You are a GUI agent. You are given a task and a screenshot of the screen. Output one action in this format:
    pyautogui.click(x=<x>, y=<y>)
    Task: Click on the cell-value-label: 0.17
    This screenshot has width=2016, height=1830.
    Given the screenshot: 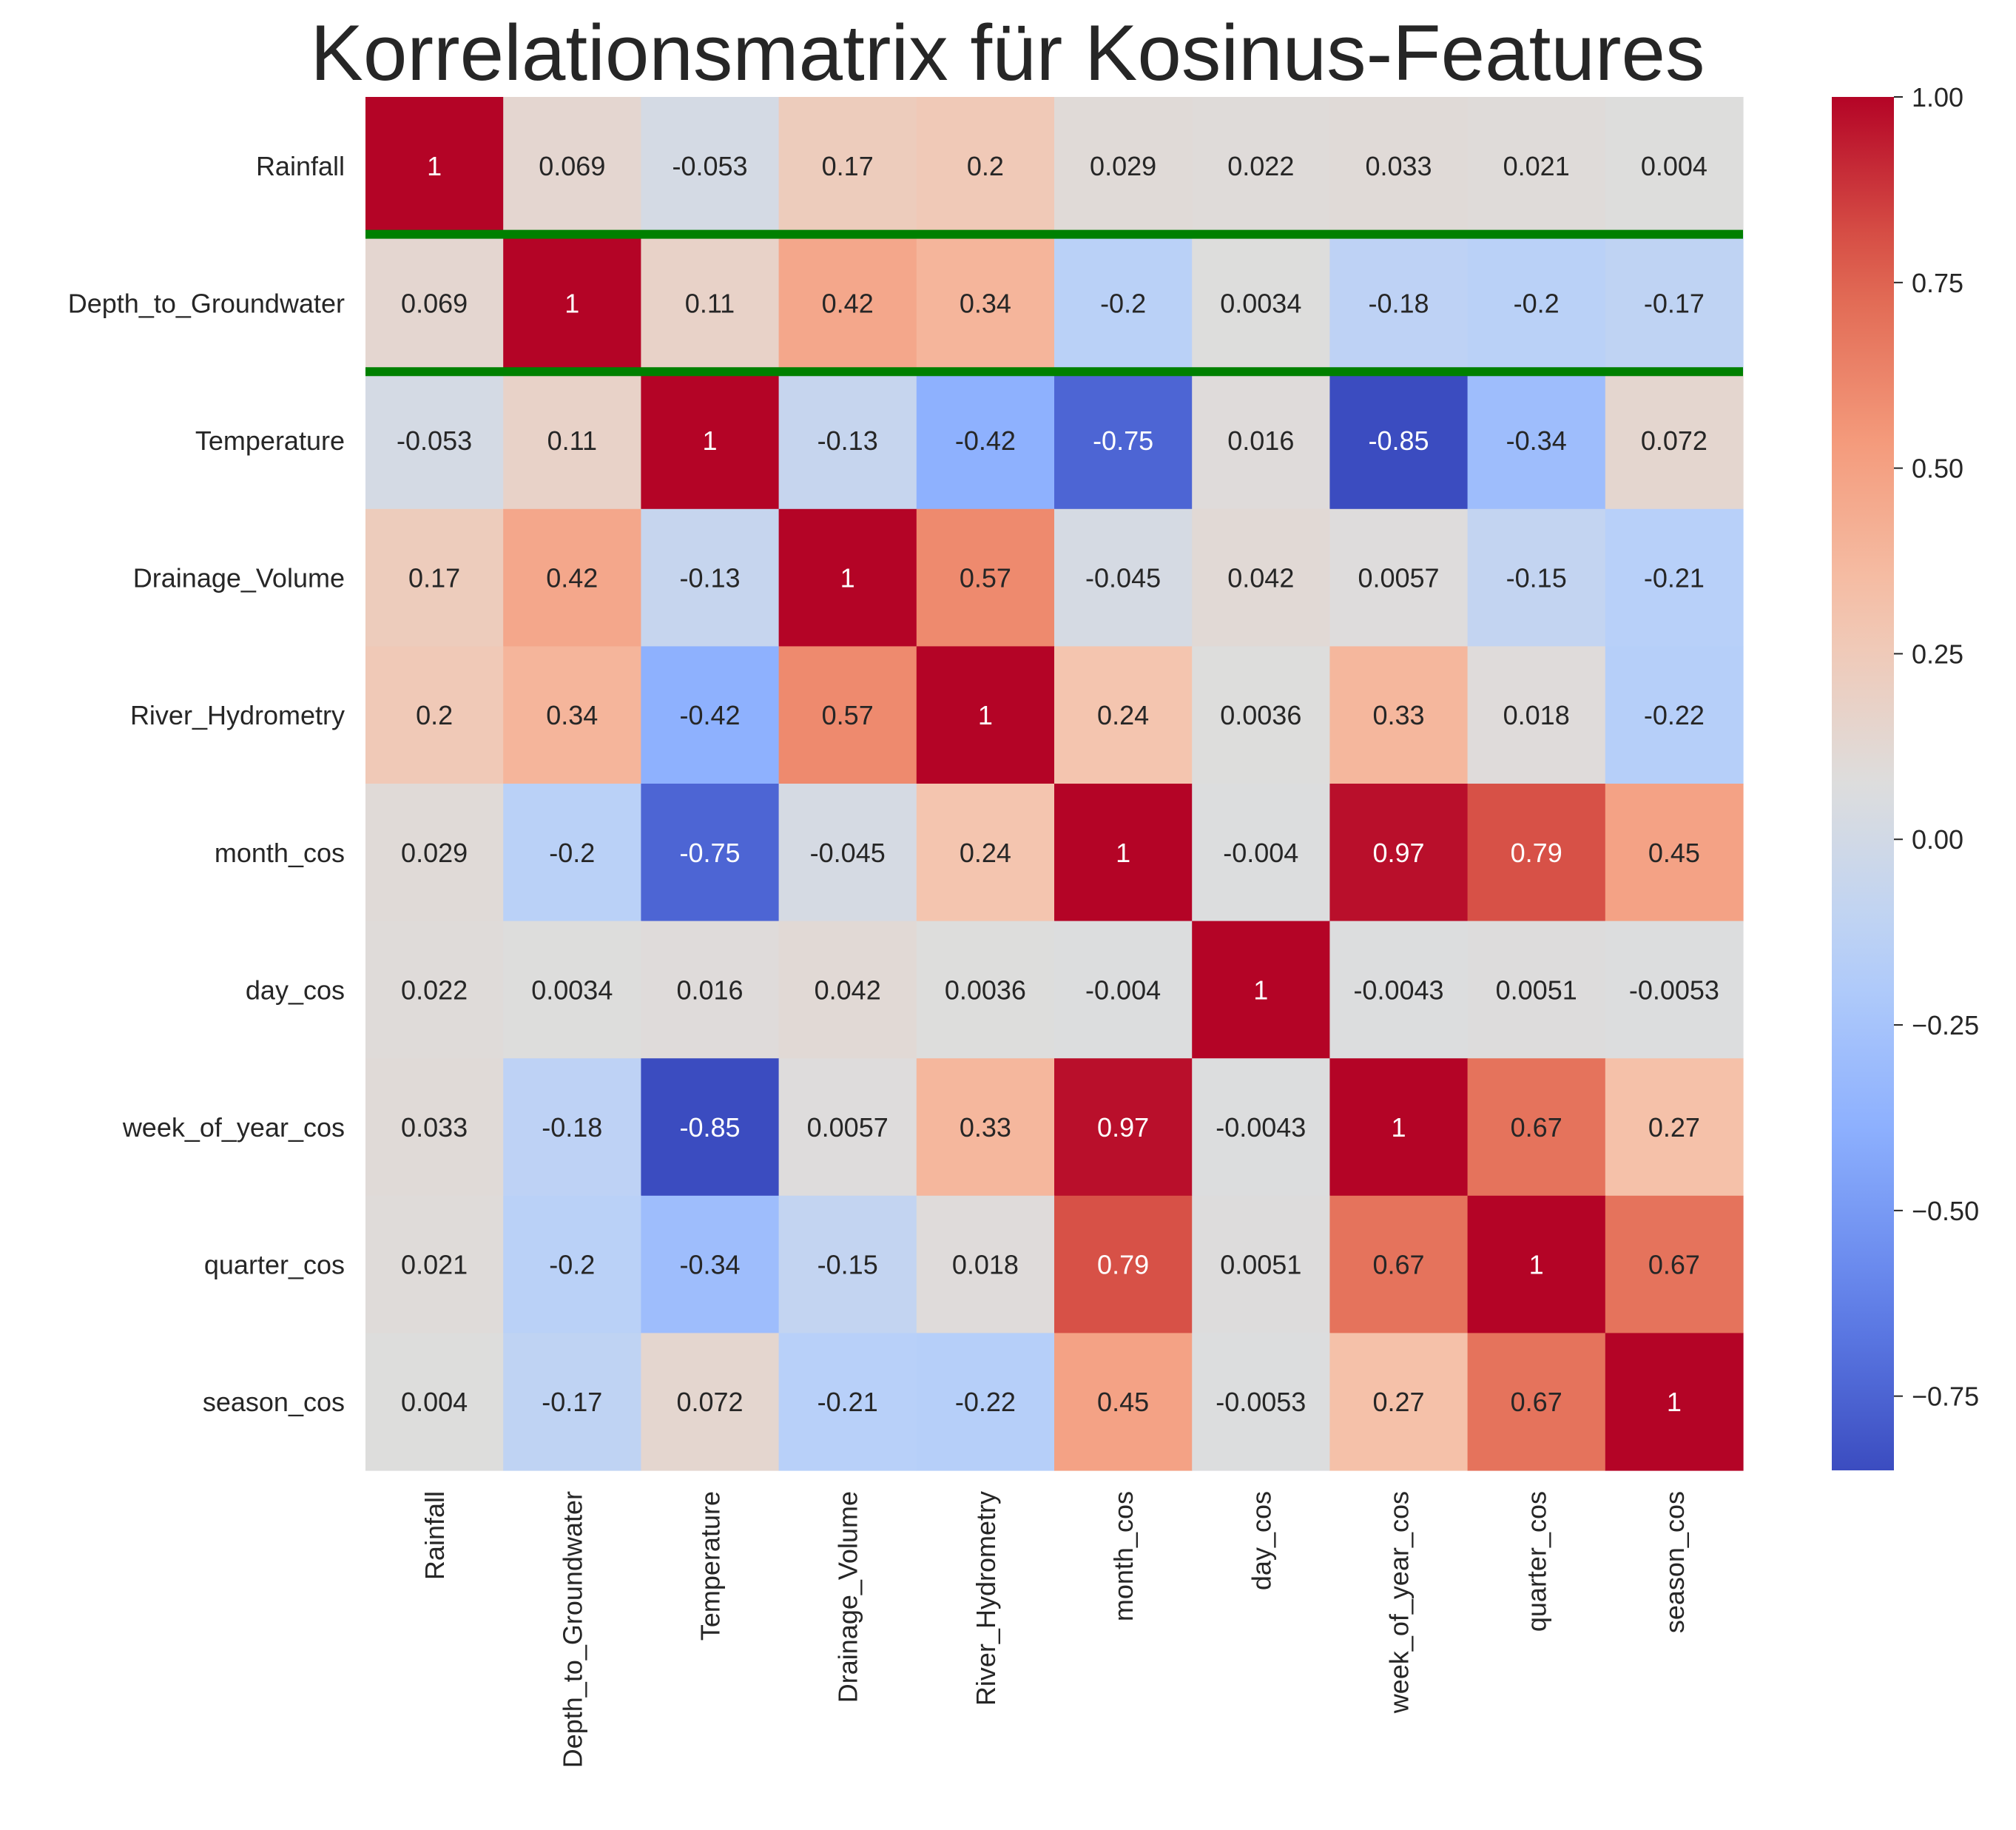 What is the action you would take?
    pyautogui.click(x=434, y=578)
    